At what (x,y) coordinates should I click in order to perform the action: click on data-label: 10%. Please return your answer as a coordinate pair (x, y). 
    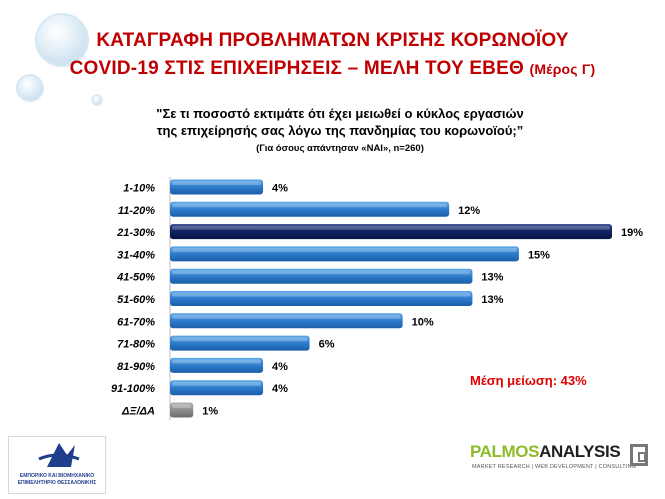
    Looking at the image, I should click on (423, 322).